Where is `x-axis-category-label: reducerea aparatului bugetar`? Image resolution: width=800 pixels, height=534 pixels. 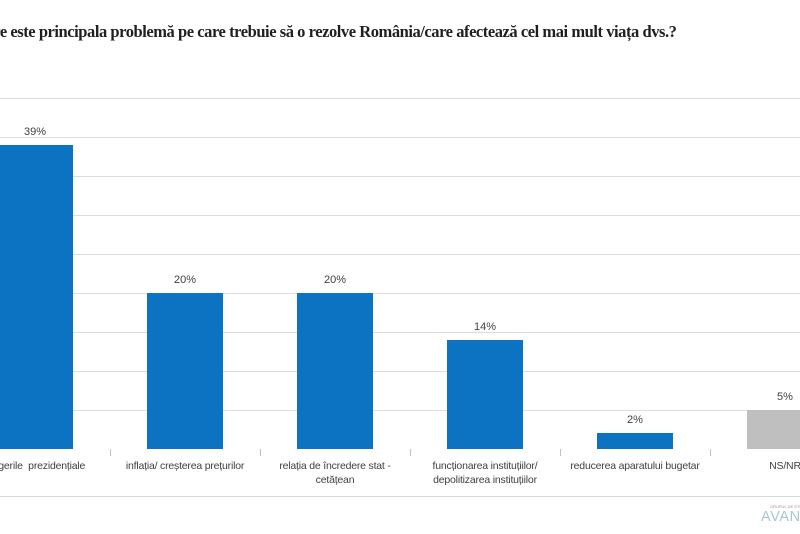 x-axis-category-label: reducerea aparatului bugetar is located at coordinates (635, 466).